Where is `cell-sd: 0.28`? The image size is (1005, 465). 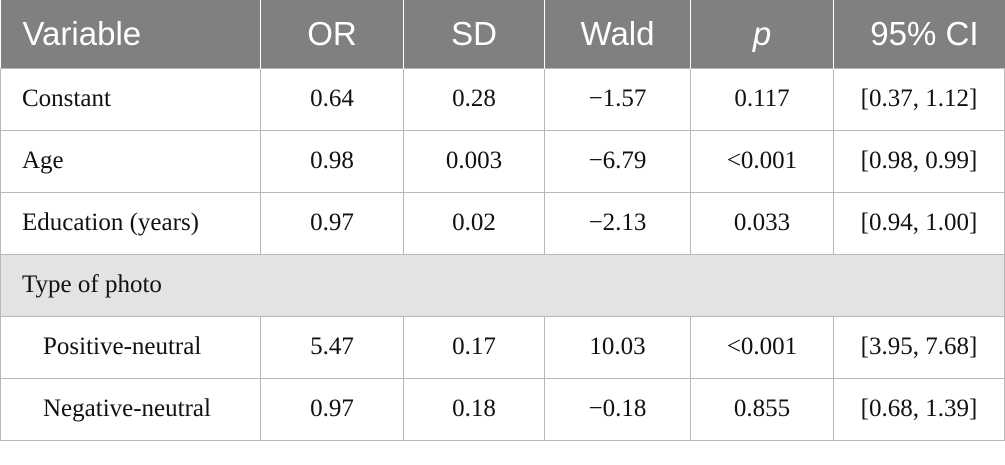
cell-sd: 0.28 is located at coordinates (474, 99).